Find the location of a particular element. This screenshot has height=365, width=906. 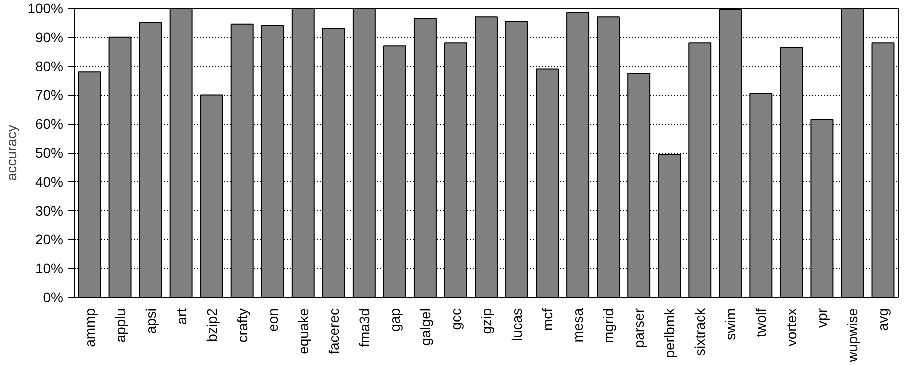

y-tick-label: 100% is located at coordinates (46, 8).